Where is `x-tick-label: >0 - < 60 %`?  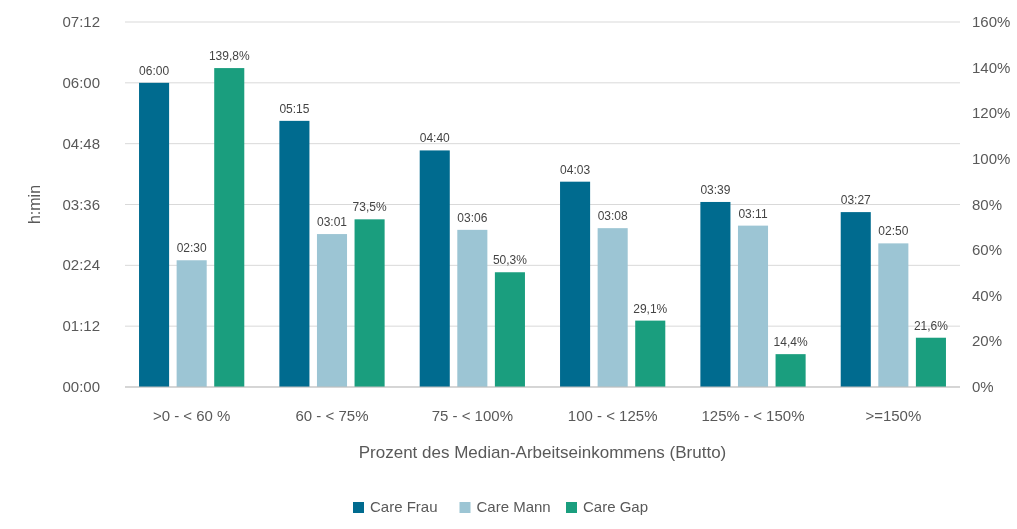
x-tick-label: >0 - < 60 % is located at coordinates (191, 415).